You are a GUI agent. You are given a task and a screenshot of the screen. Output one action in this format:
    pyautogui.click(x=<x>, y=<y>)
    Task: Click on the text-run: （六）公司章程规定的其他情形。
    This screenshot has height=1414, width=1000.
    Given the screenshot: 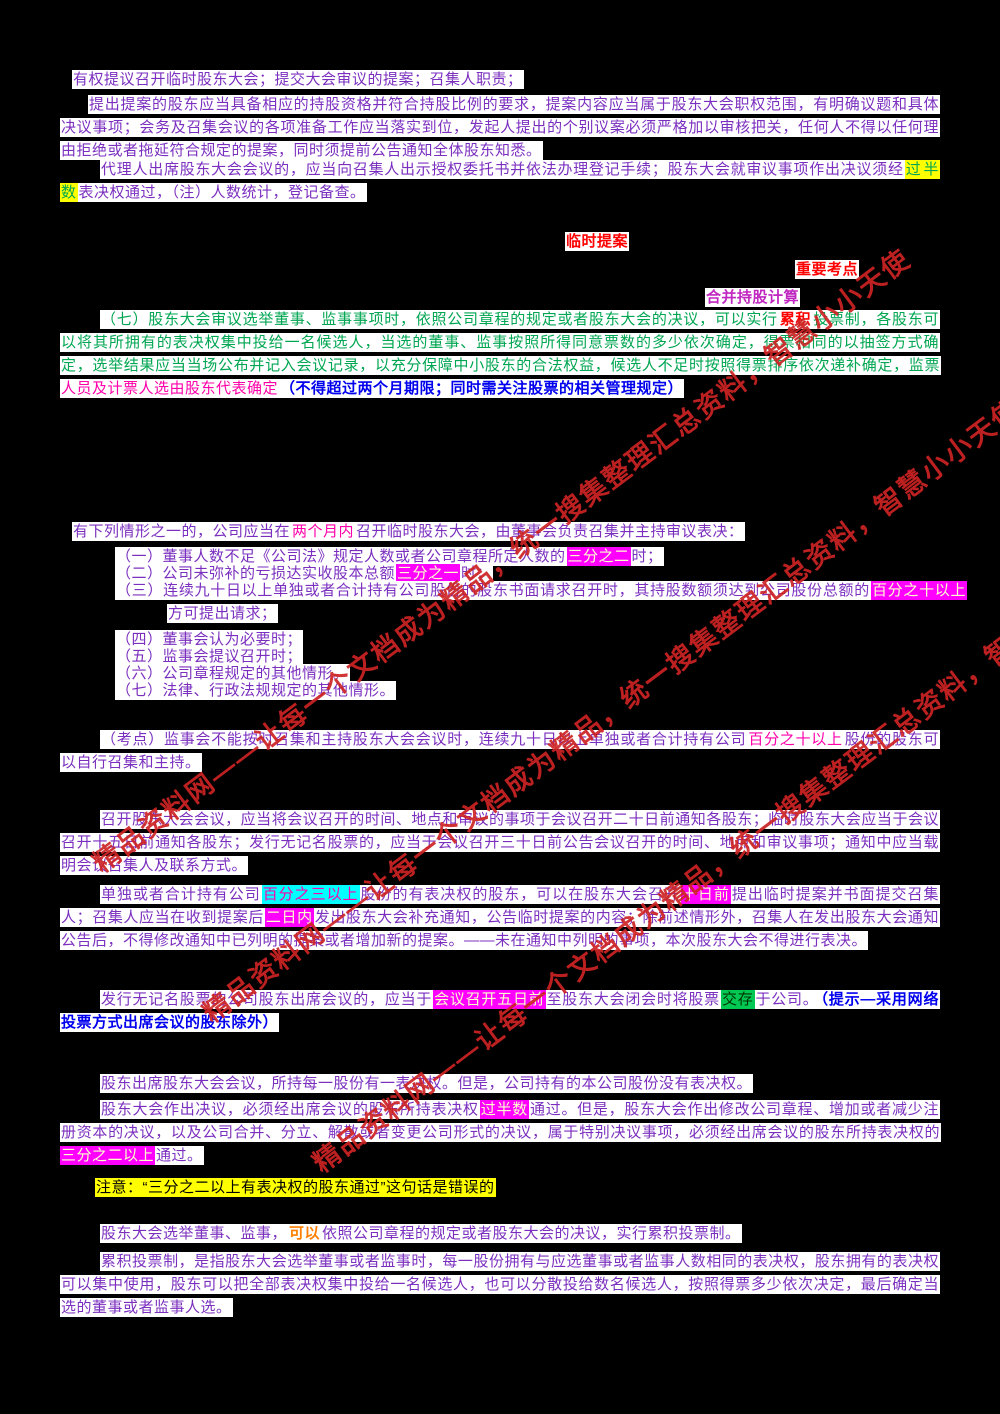 What is the action you would take?
    pyautogui.click(x=232, y=673)
    